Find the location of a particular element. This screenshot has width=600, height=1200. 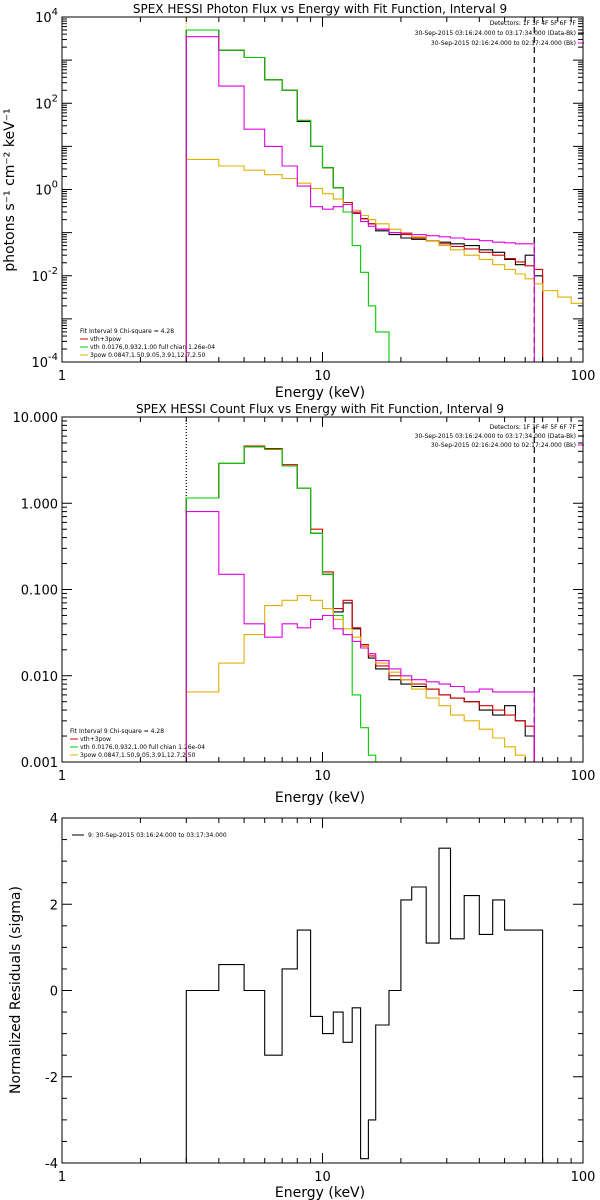

y-tick-label-3: 1.000 is located at coordinates (39, 504).